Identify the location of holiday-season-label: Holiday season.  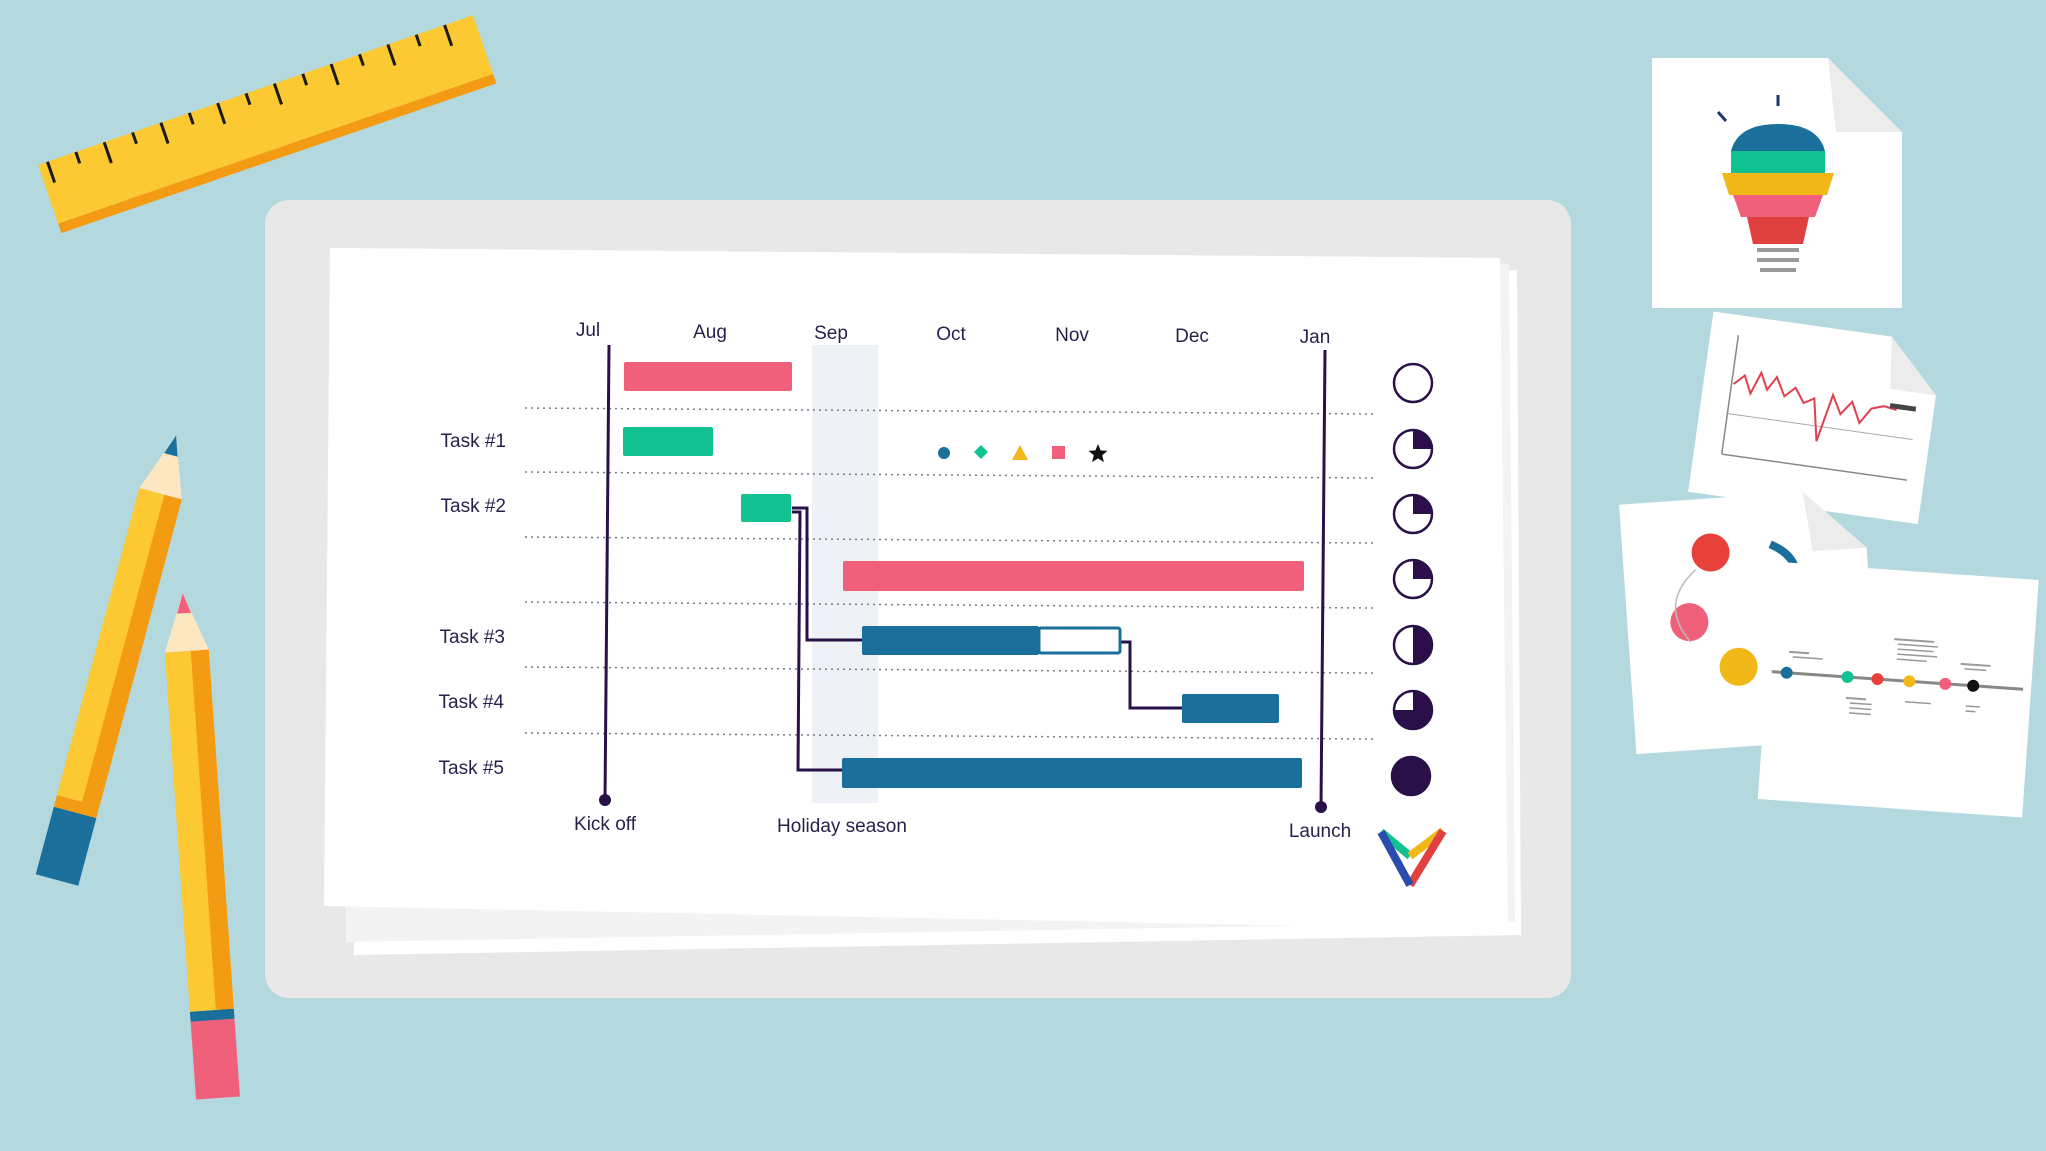
(842, 826).